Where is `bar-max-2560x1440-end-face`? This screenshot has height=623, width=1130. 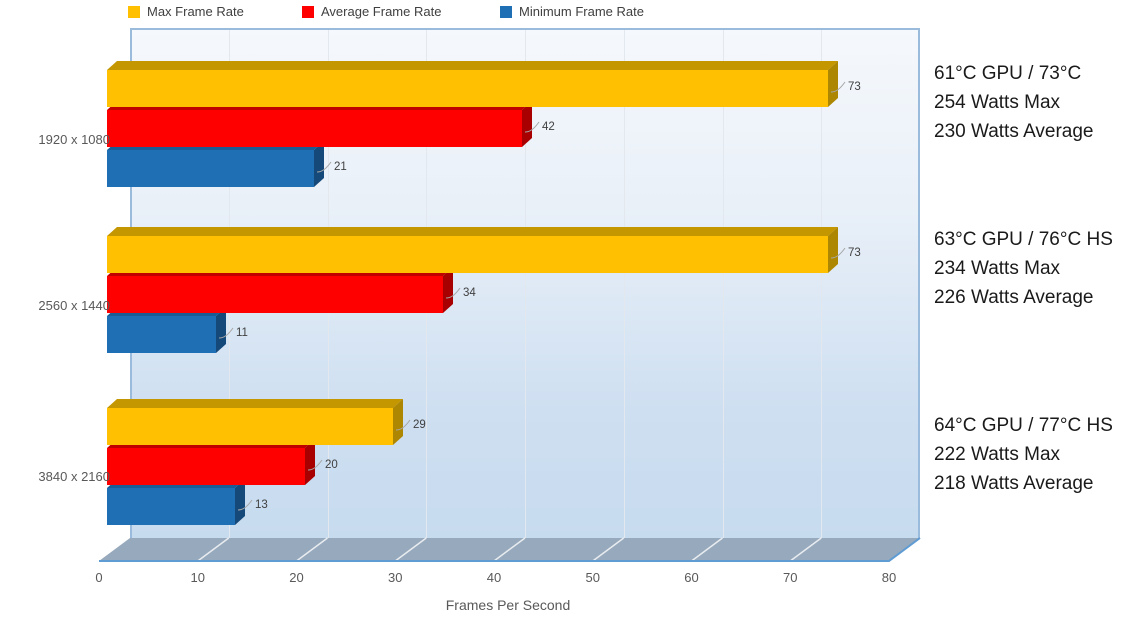
bar-max-2560x1440-end-face is located at coordinates (833, 250).